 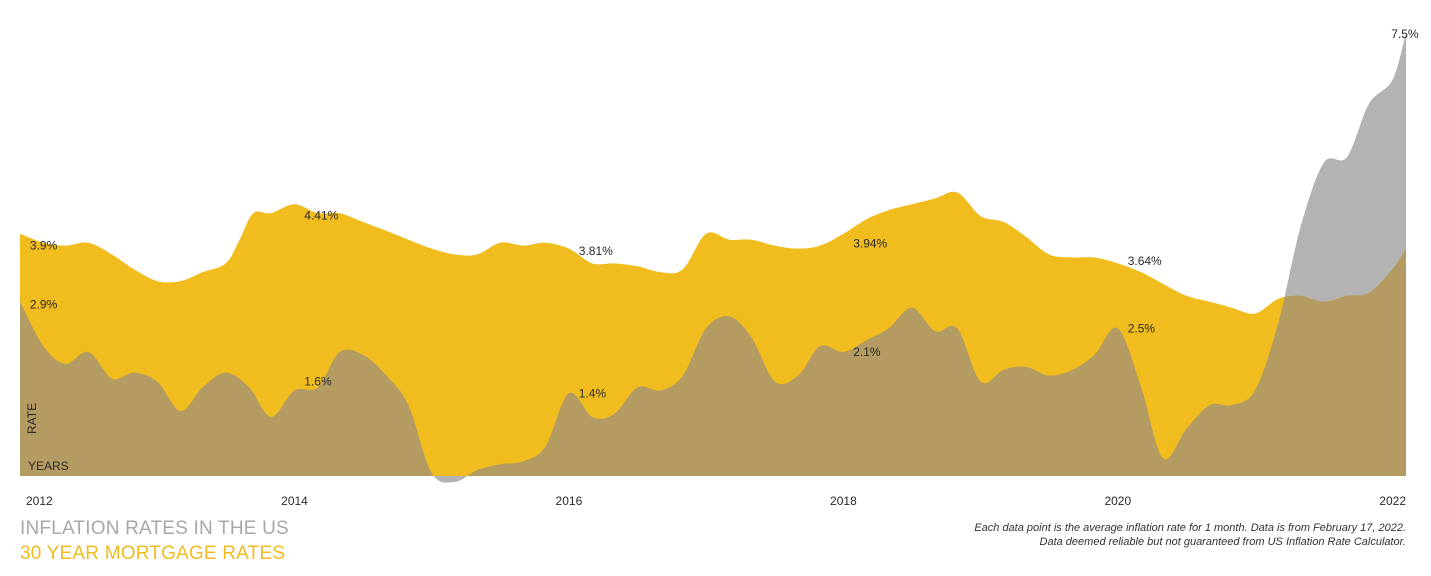 What do you see at coordinates (153, 553) in the screenshot?
I see `legend-mortgage: 30 YEAR MORTGAGE RATES` at bounding box center [153, 553].